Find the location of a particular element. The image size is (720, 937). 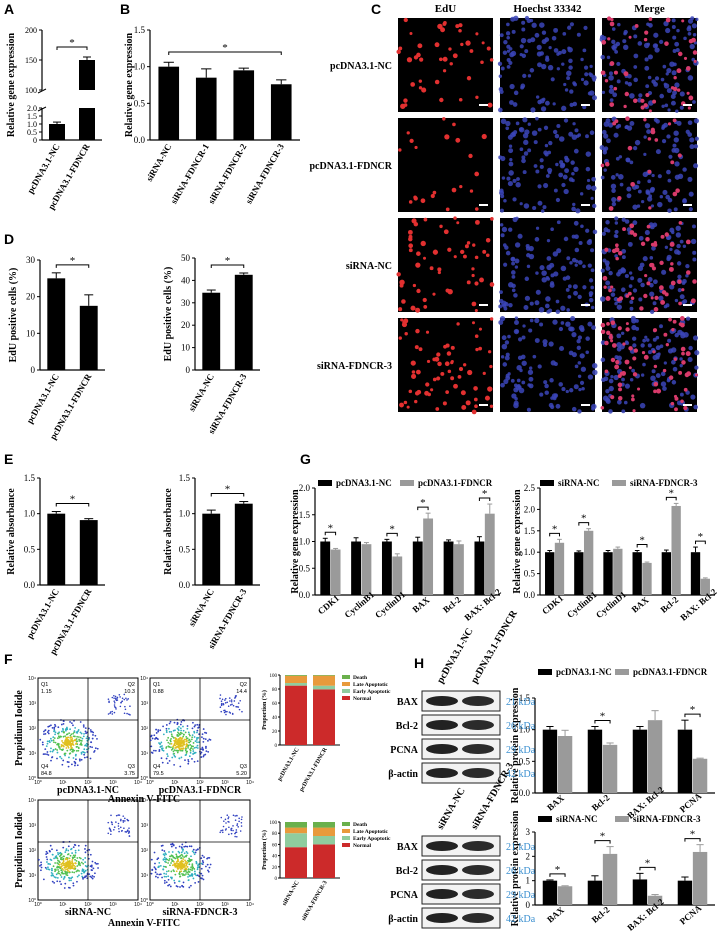

significance-star: * is located at coordinates (423, 503).